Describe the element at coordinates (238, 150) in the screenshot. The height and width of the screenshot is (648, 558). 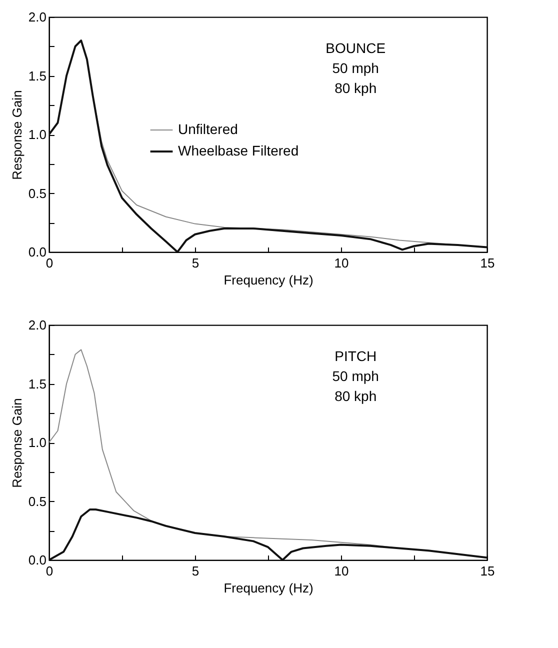
I see `legend-label: Wheelbase Filtered` at that location.